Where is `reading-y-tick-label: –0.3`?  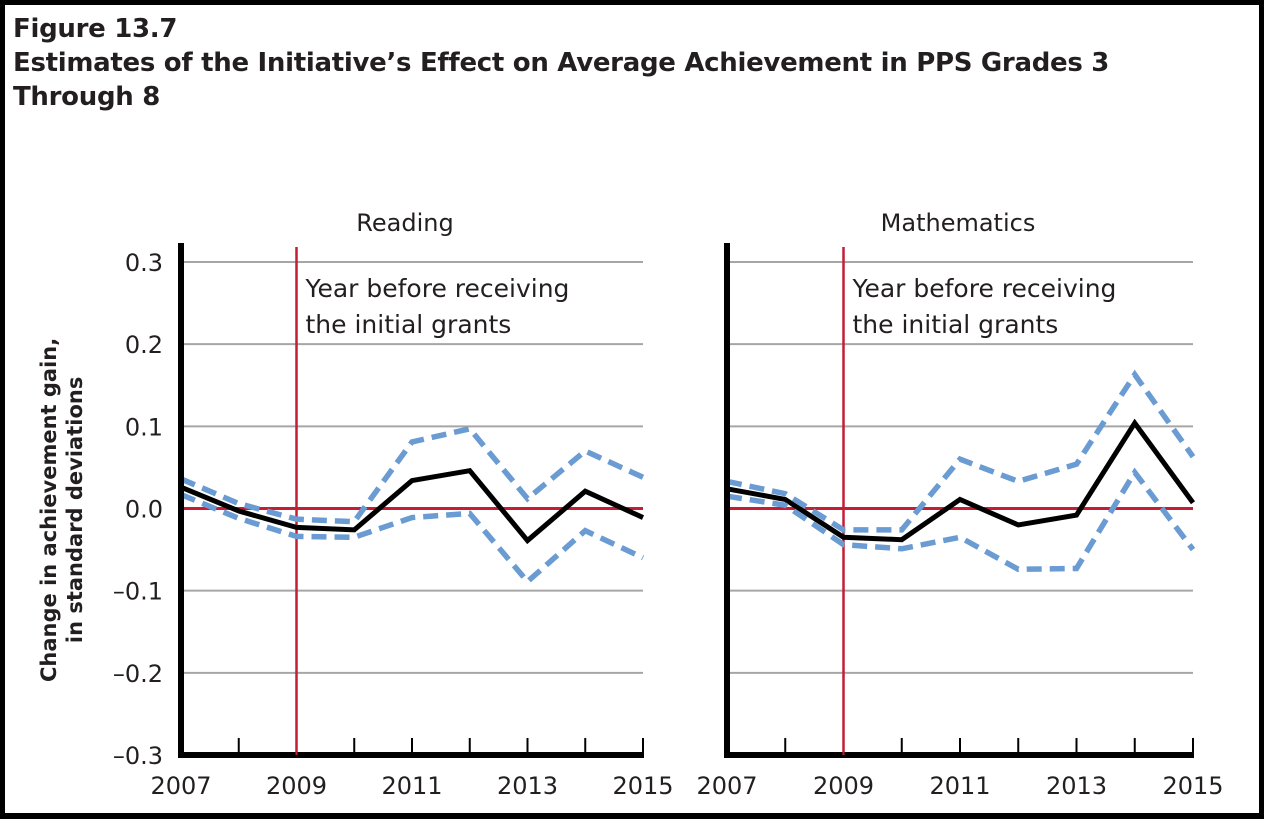
reading-y-tick-label: –0.3 is located at coordinates (138, 756).